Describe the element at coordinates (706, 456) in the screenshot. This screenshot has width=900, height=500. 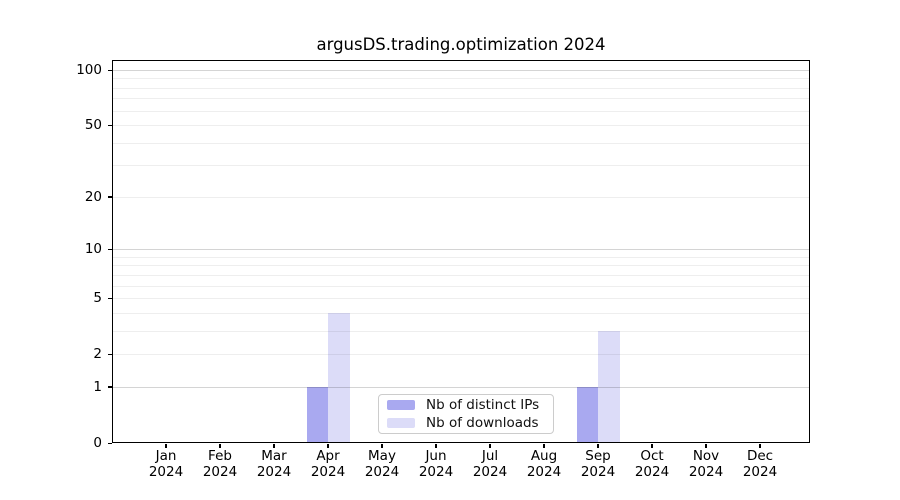
I see `x-tick-month: Nov` at that location.